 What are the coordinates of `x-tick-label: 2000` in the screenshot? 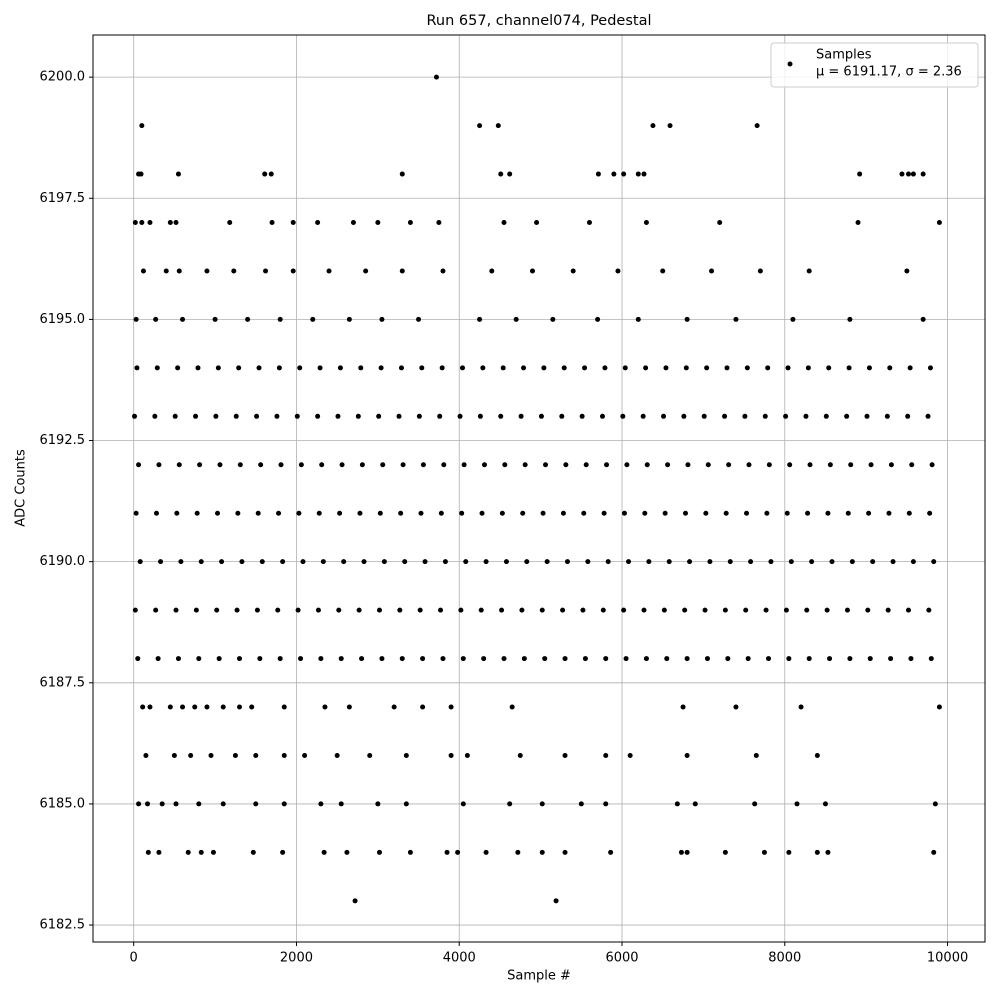 It's located at (296, 958).